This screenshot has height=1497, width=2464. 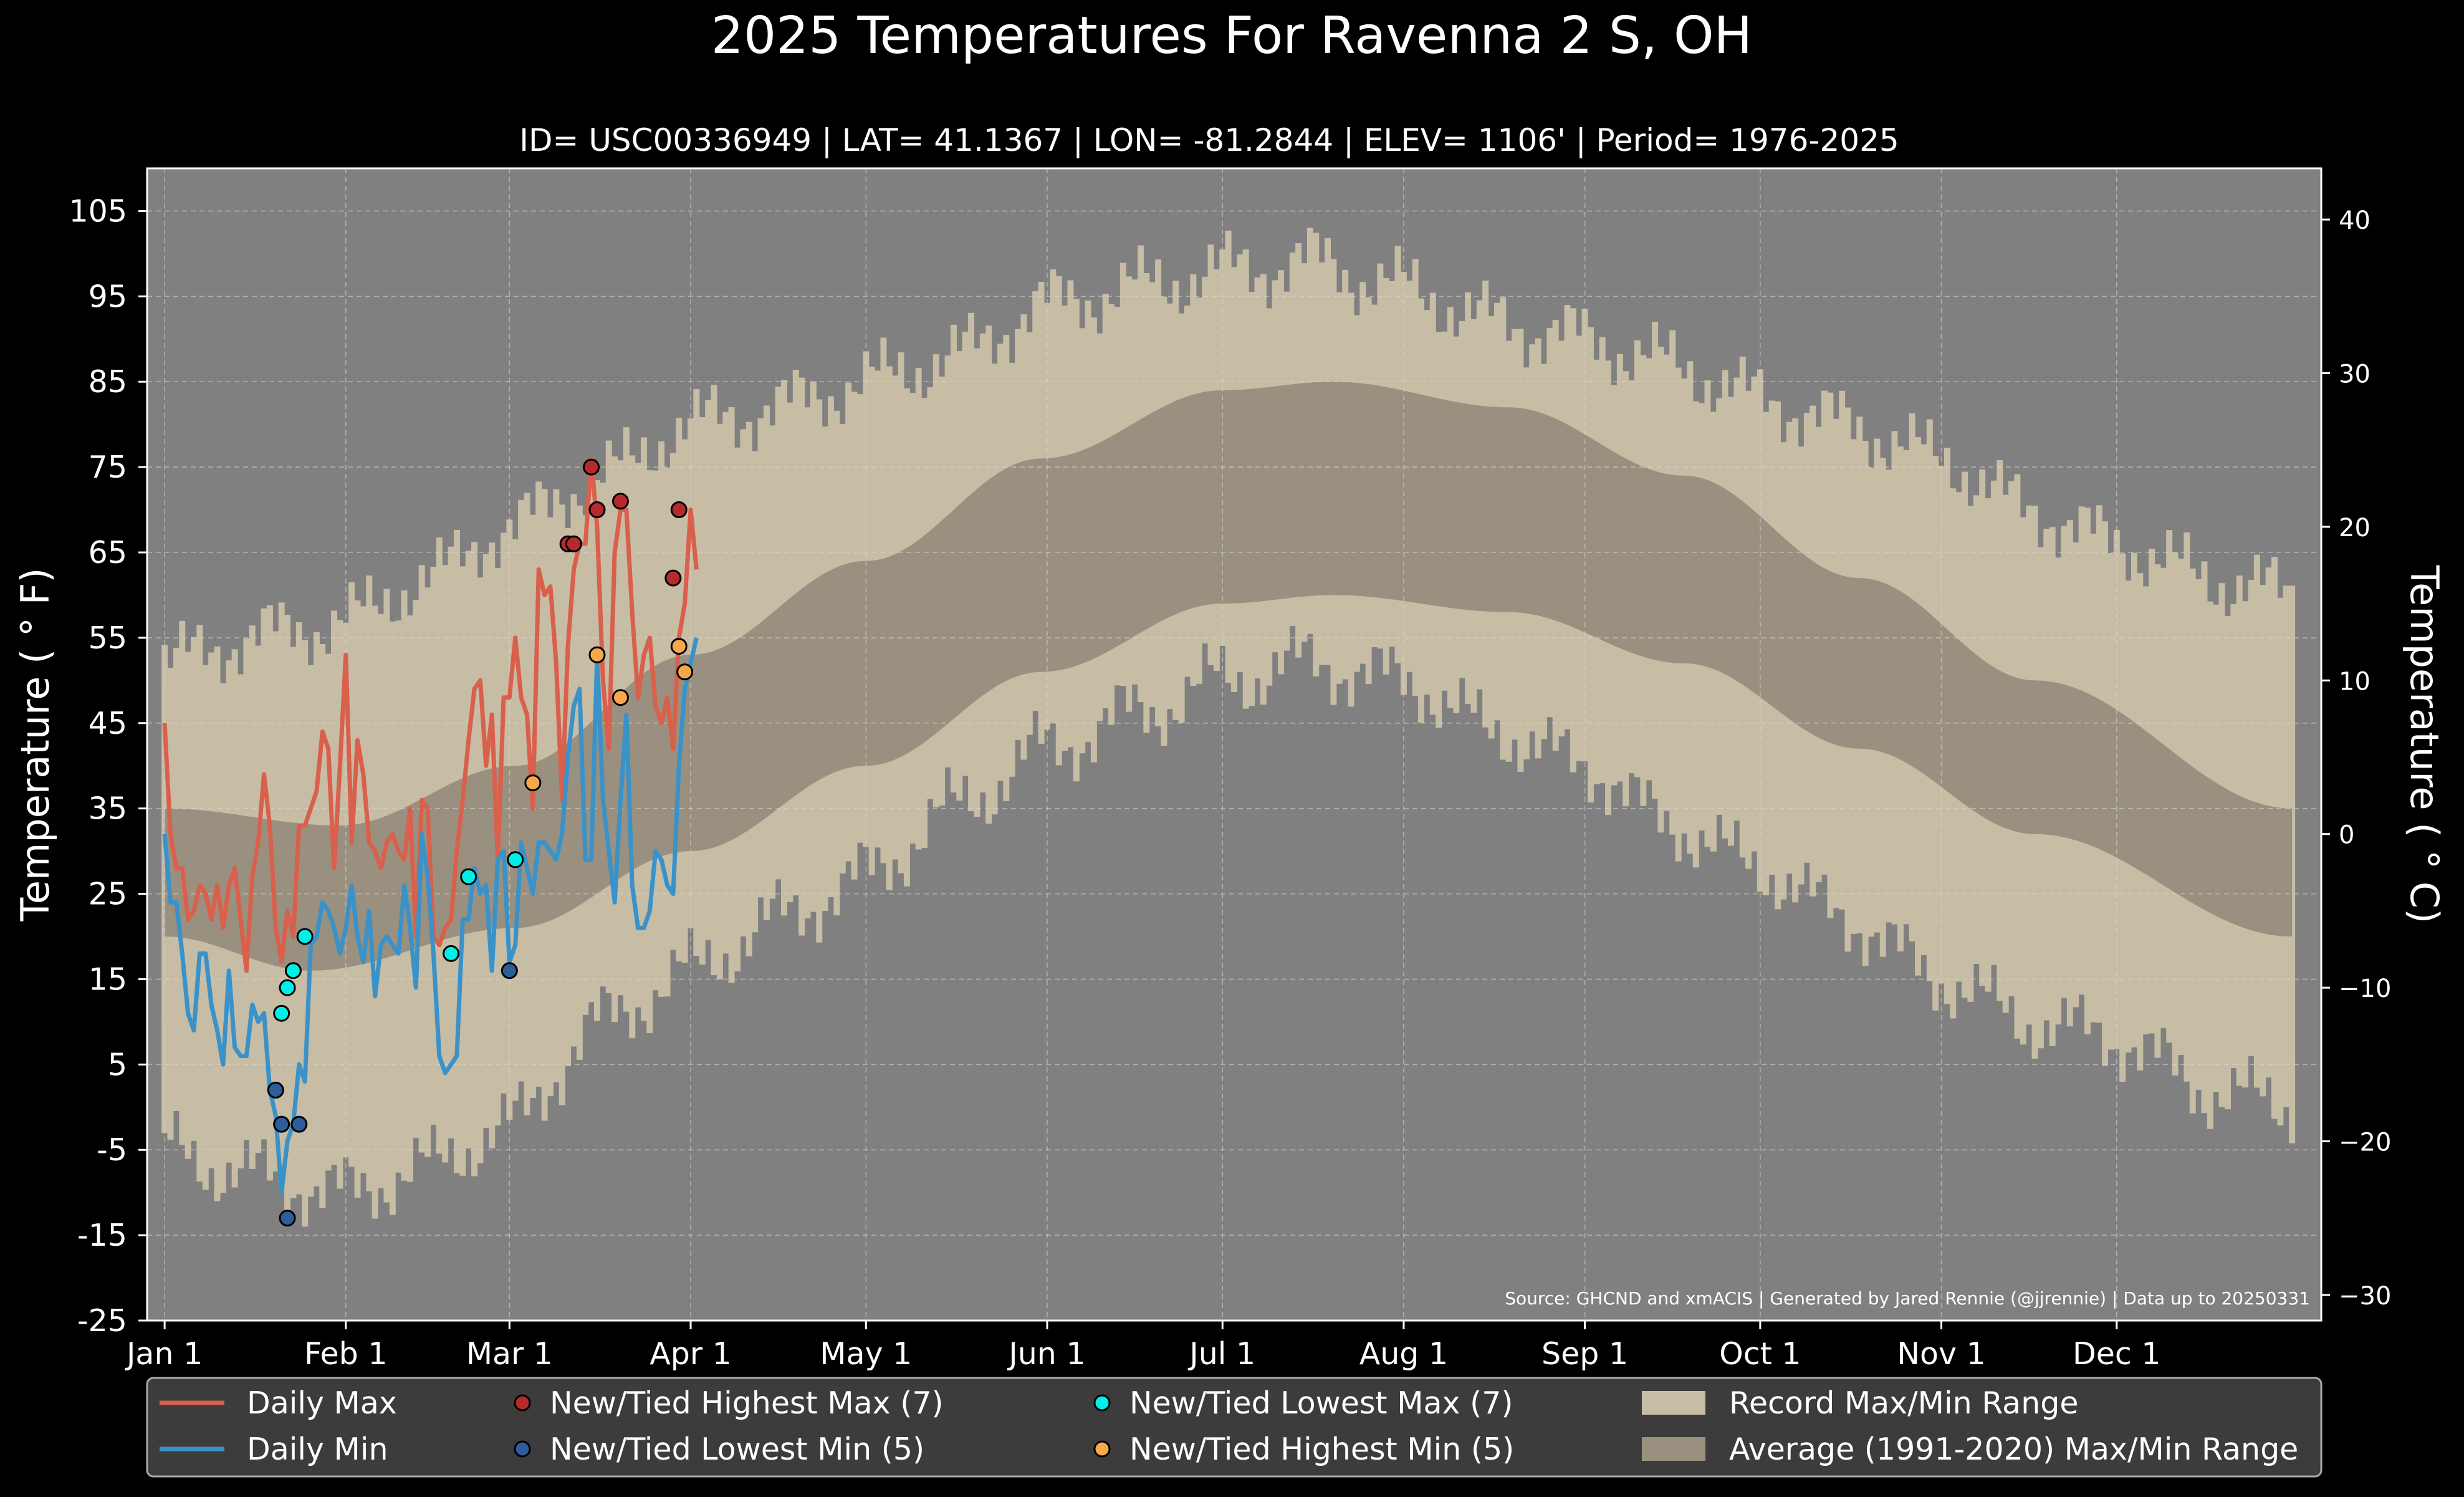 I want to click on x-tick-label: Sep 1, so click(x=1585, y=1354).